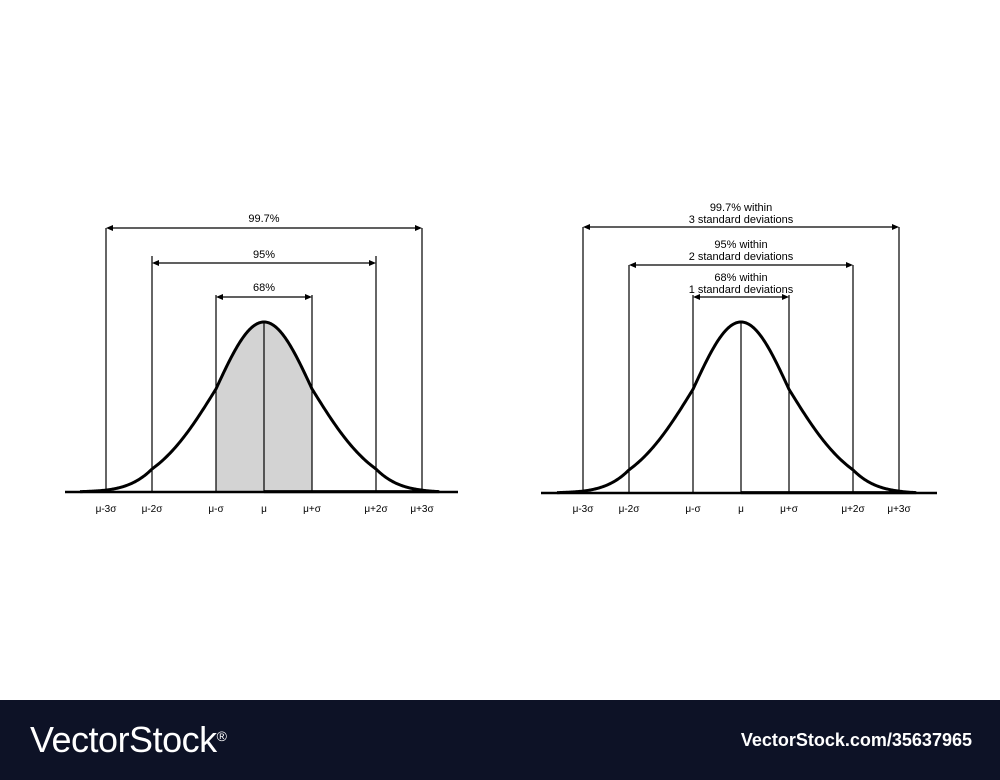 Image resolution: width=1000 pixels, height=780 pixels. I want to click on image-id: VectorStock.com/35637965, so click(856, 740).